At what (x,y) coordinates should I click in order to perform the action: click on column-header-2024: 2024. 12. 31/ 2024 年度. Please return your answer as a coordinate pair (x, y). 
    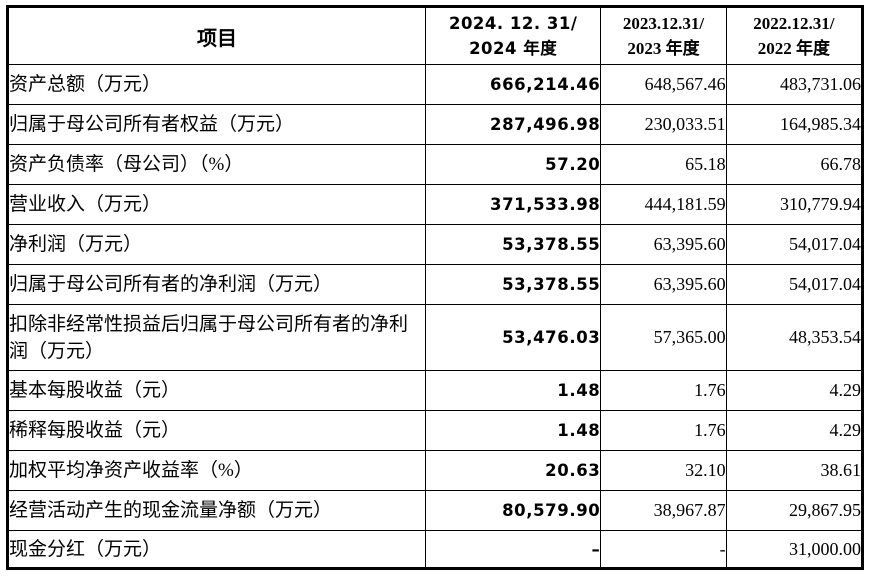
    Looking at the image, I should click on (513, 35).